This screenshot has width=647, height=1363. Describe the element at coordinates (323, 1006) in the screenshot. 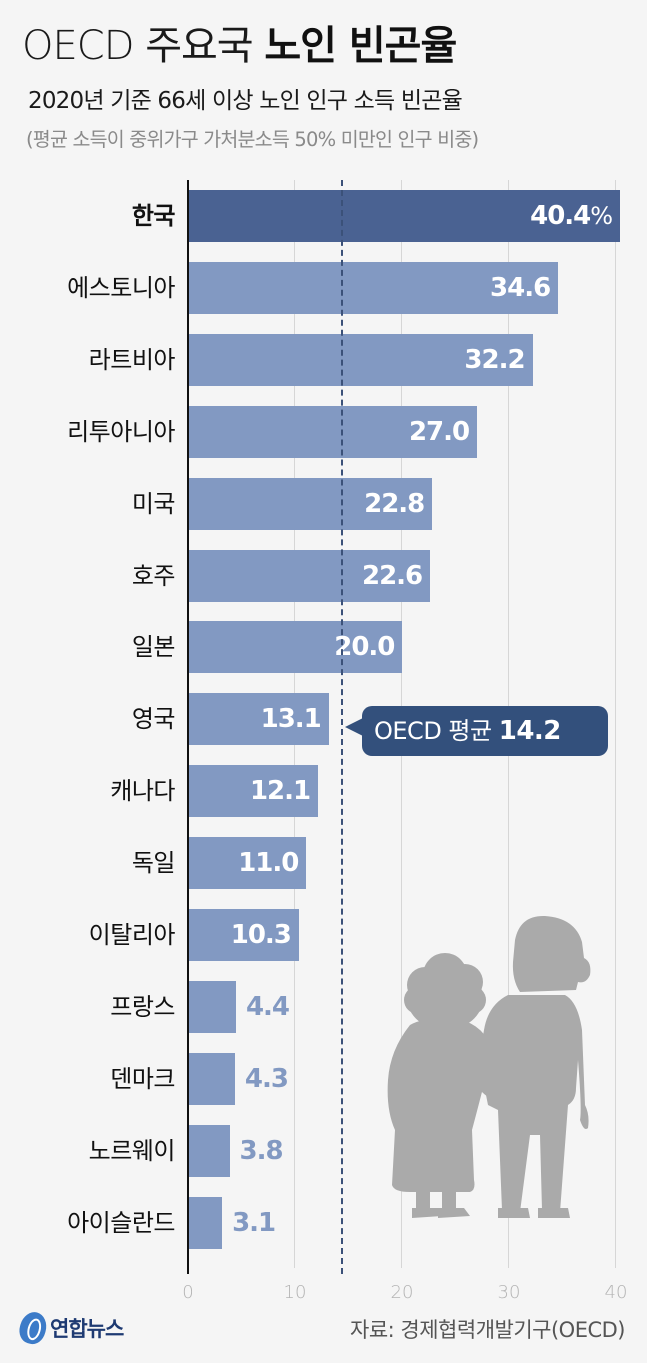

I see `bar-row: 프랑스 4.4` at that location.